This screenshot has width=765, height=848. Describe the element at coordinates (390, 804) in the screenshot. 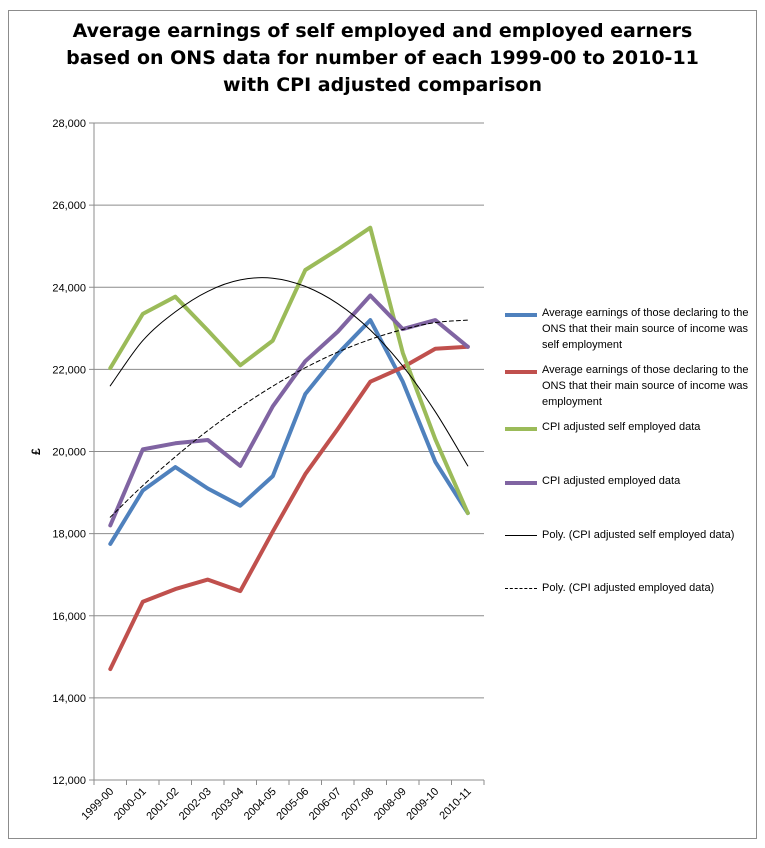

I see `x-tick-label: 2008-09` at that location.